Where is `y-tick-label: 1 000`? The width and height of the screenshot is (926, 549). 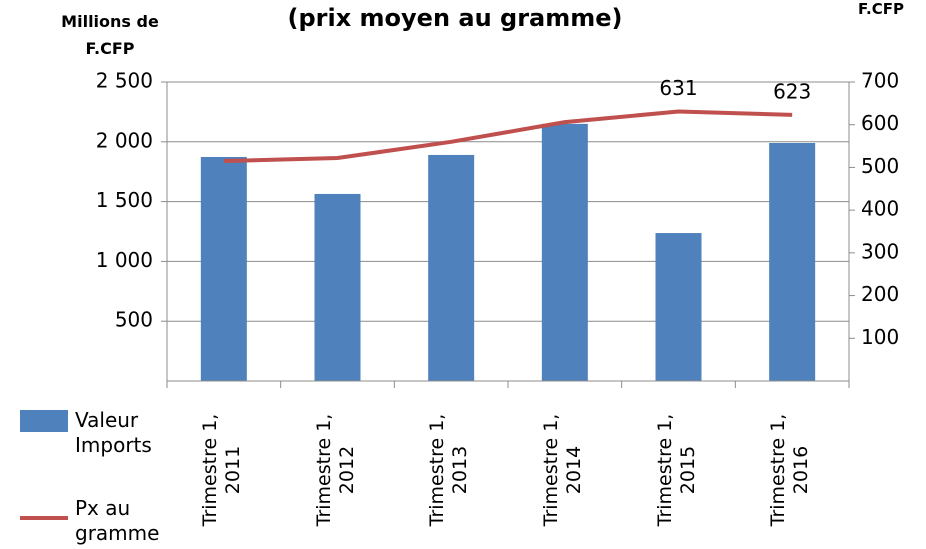
y-tick-label: 1 000 is located at coordinates (124, 260).